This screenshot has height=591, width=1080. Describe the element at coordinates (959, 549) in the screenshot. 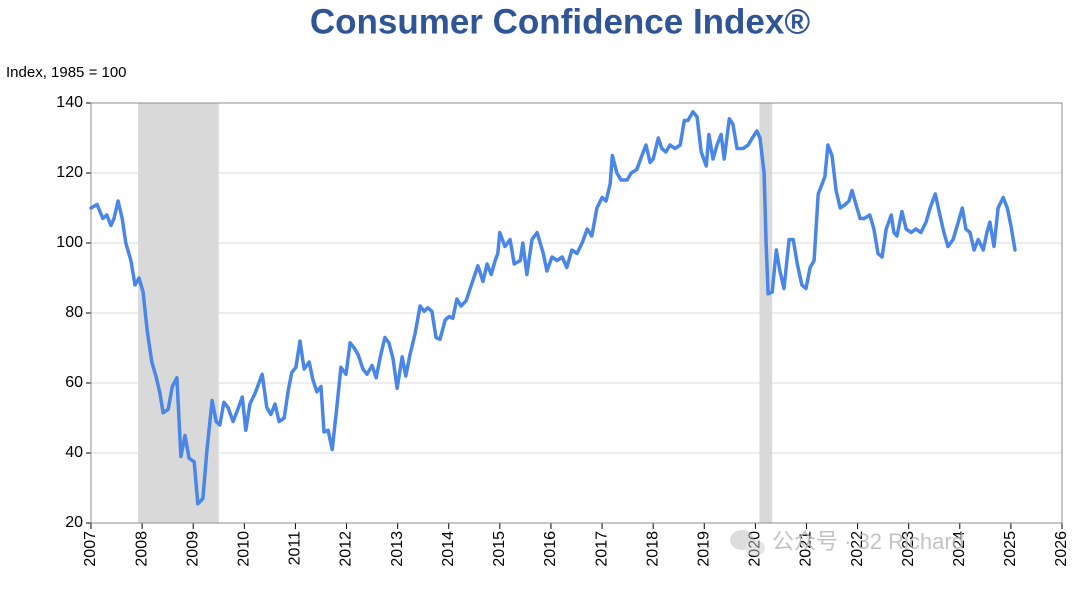

I see `x-tick-label: 2024` at that location.